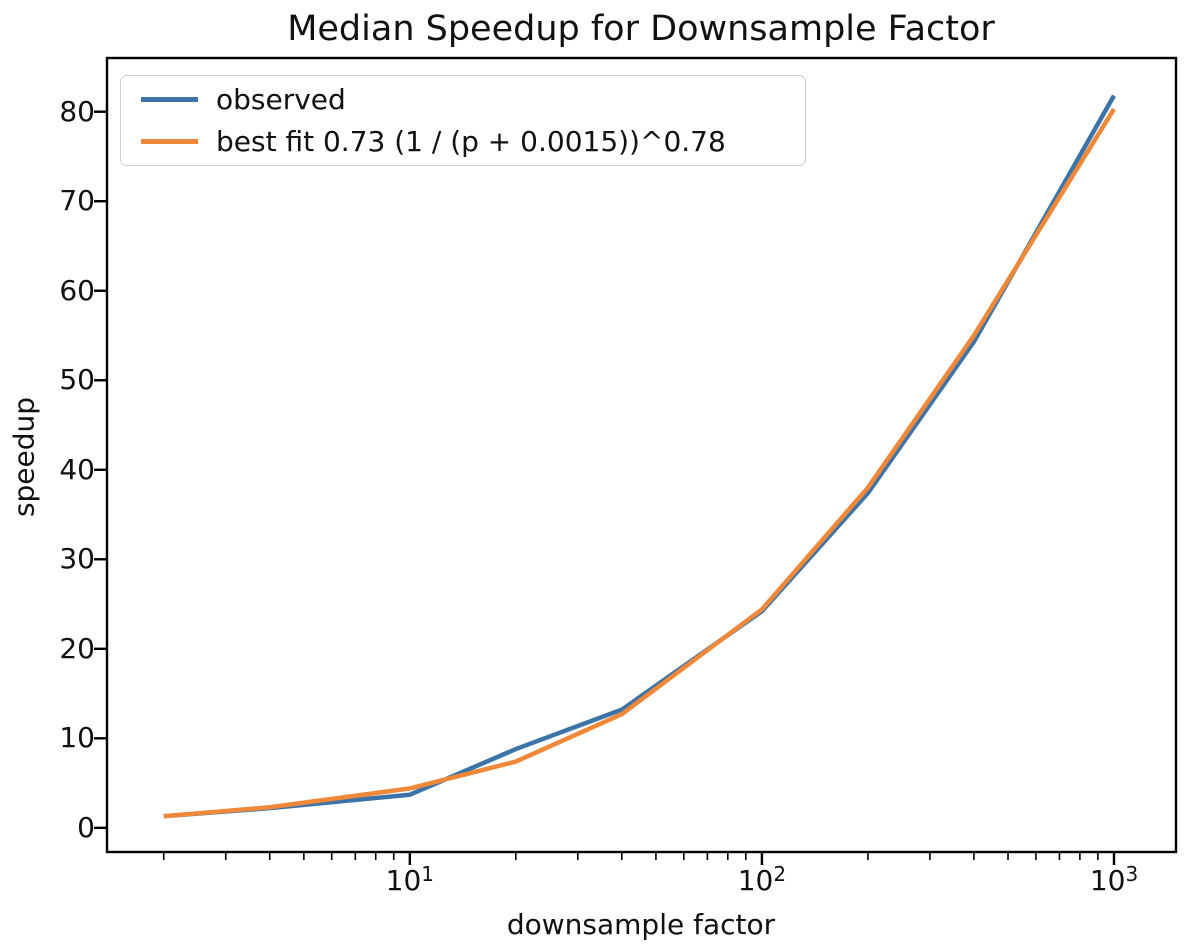 Image resolution: width=1189 pixels, height=950 pixels. What do you see at coordinates (641, 924) in the screenshot?
I see `x-axis-label: downsample factor` at bounding box center [641, 924].